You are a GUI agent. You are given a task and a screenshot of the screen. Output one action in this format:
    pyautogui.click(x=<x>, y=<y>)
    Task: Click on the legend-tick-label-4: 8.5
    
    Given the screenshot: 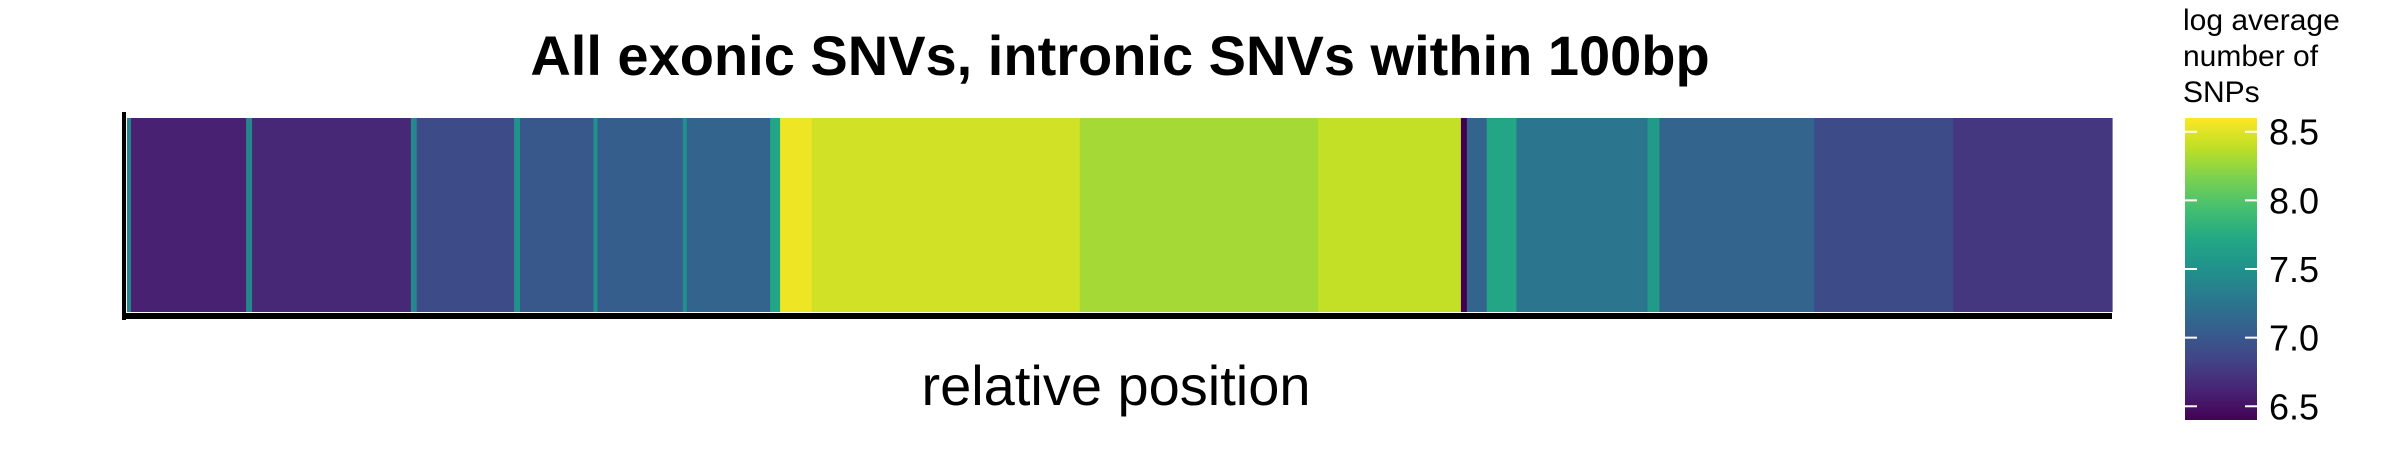 What is the action you would take?
    pyautogui.click(x=2294, y=132)
    